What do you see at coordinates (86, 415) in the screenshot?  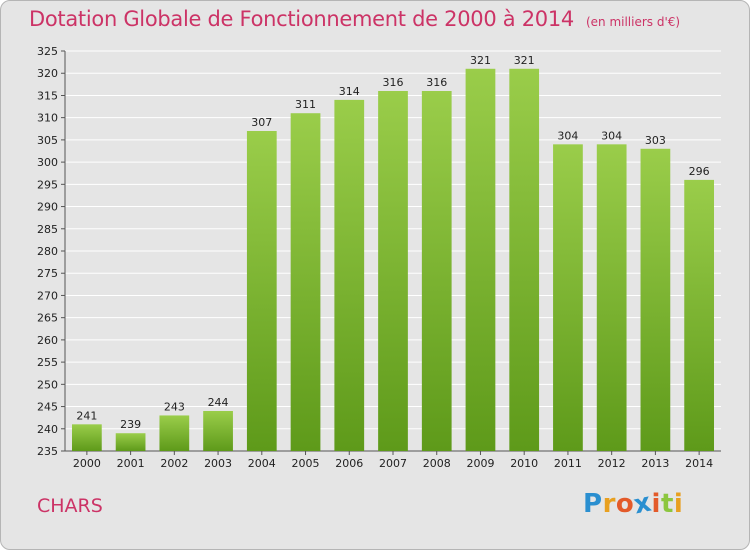 I see `bar-value-label: 241` at bounding box center [86, 415].